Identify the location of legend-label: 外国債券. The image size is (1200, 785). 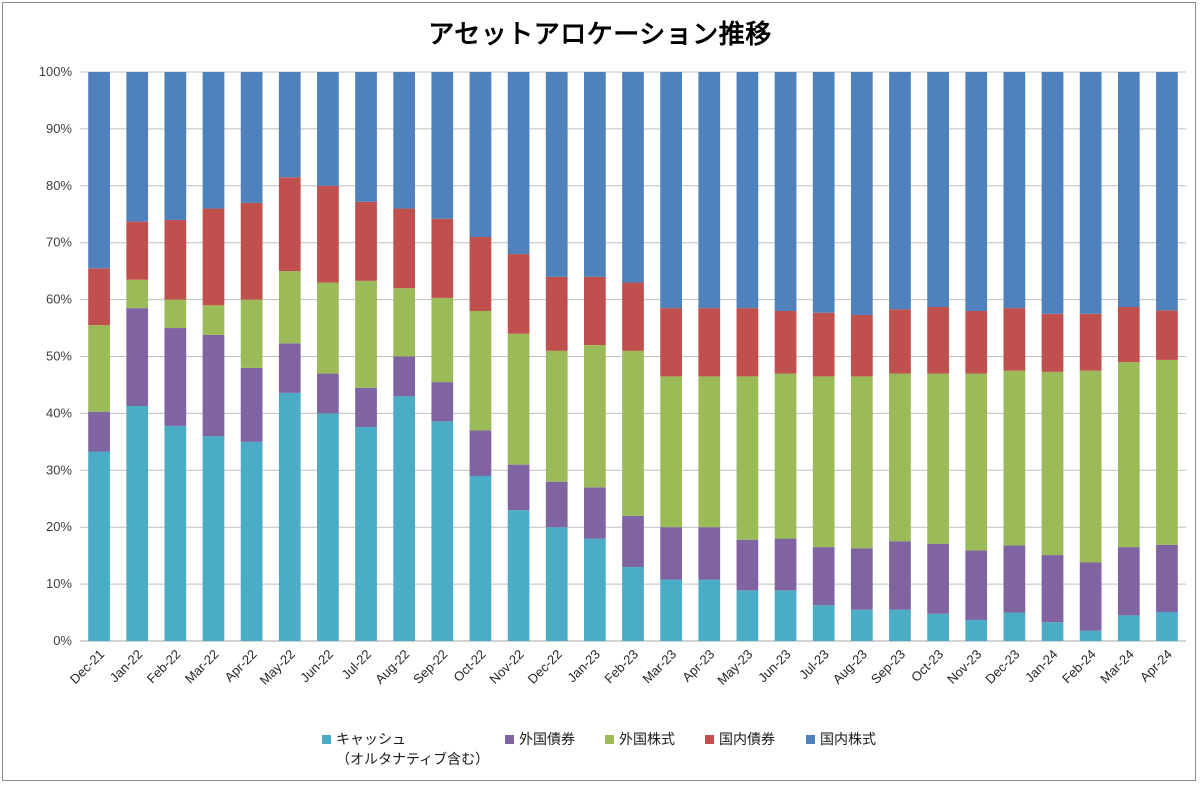
(547, 740).